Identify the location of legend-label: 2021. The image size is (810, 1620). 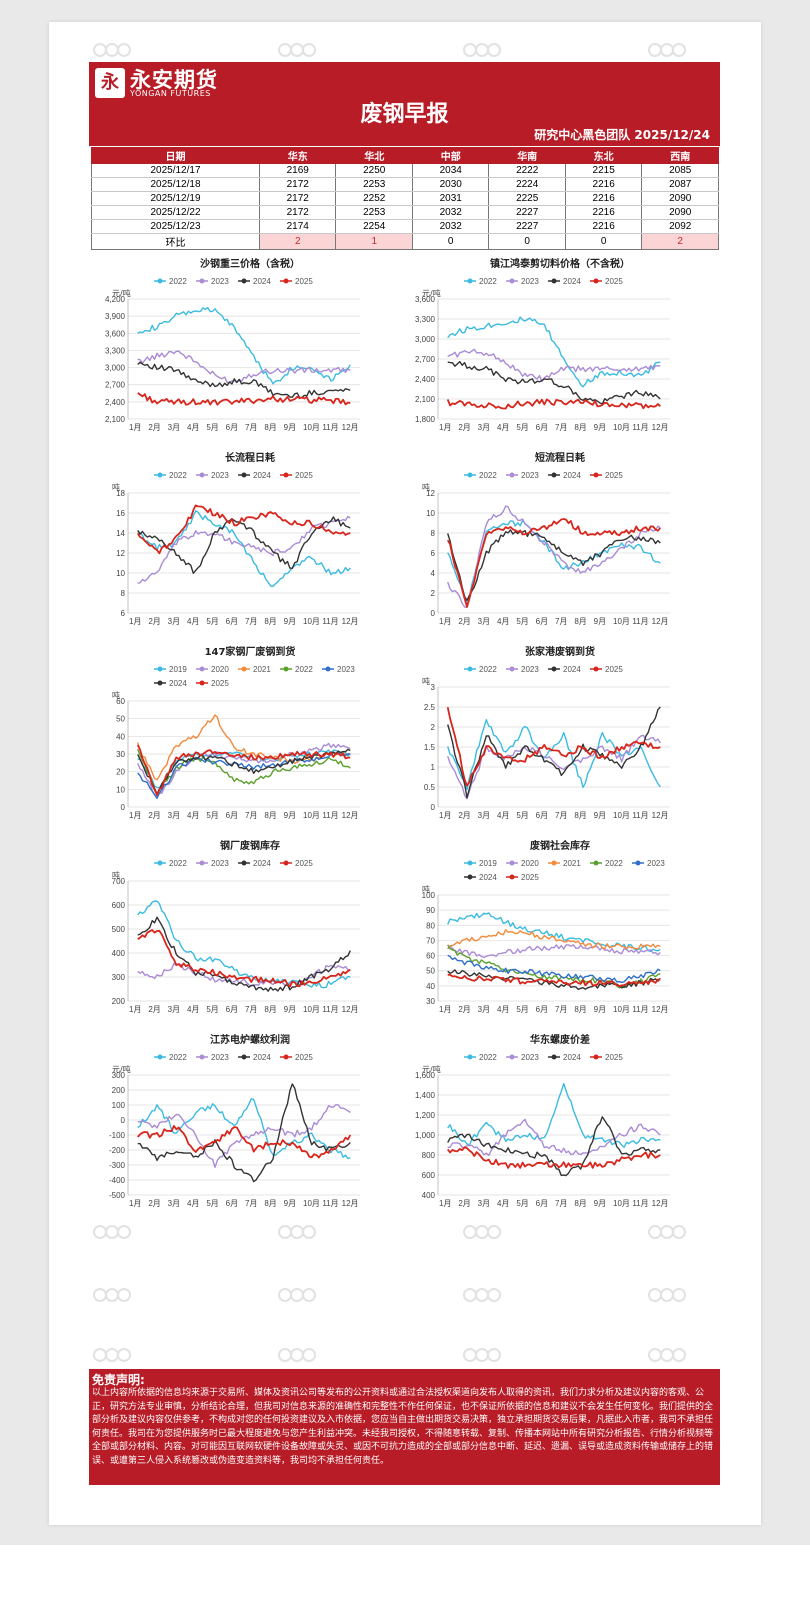
(572, 863).